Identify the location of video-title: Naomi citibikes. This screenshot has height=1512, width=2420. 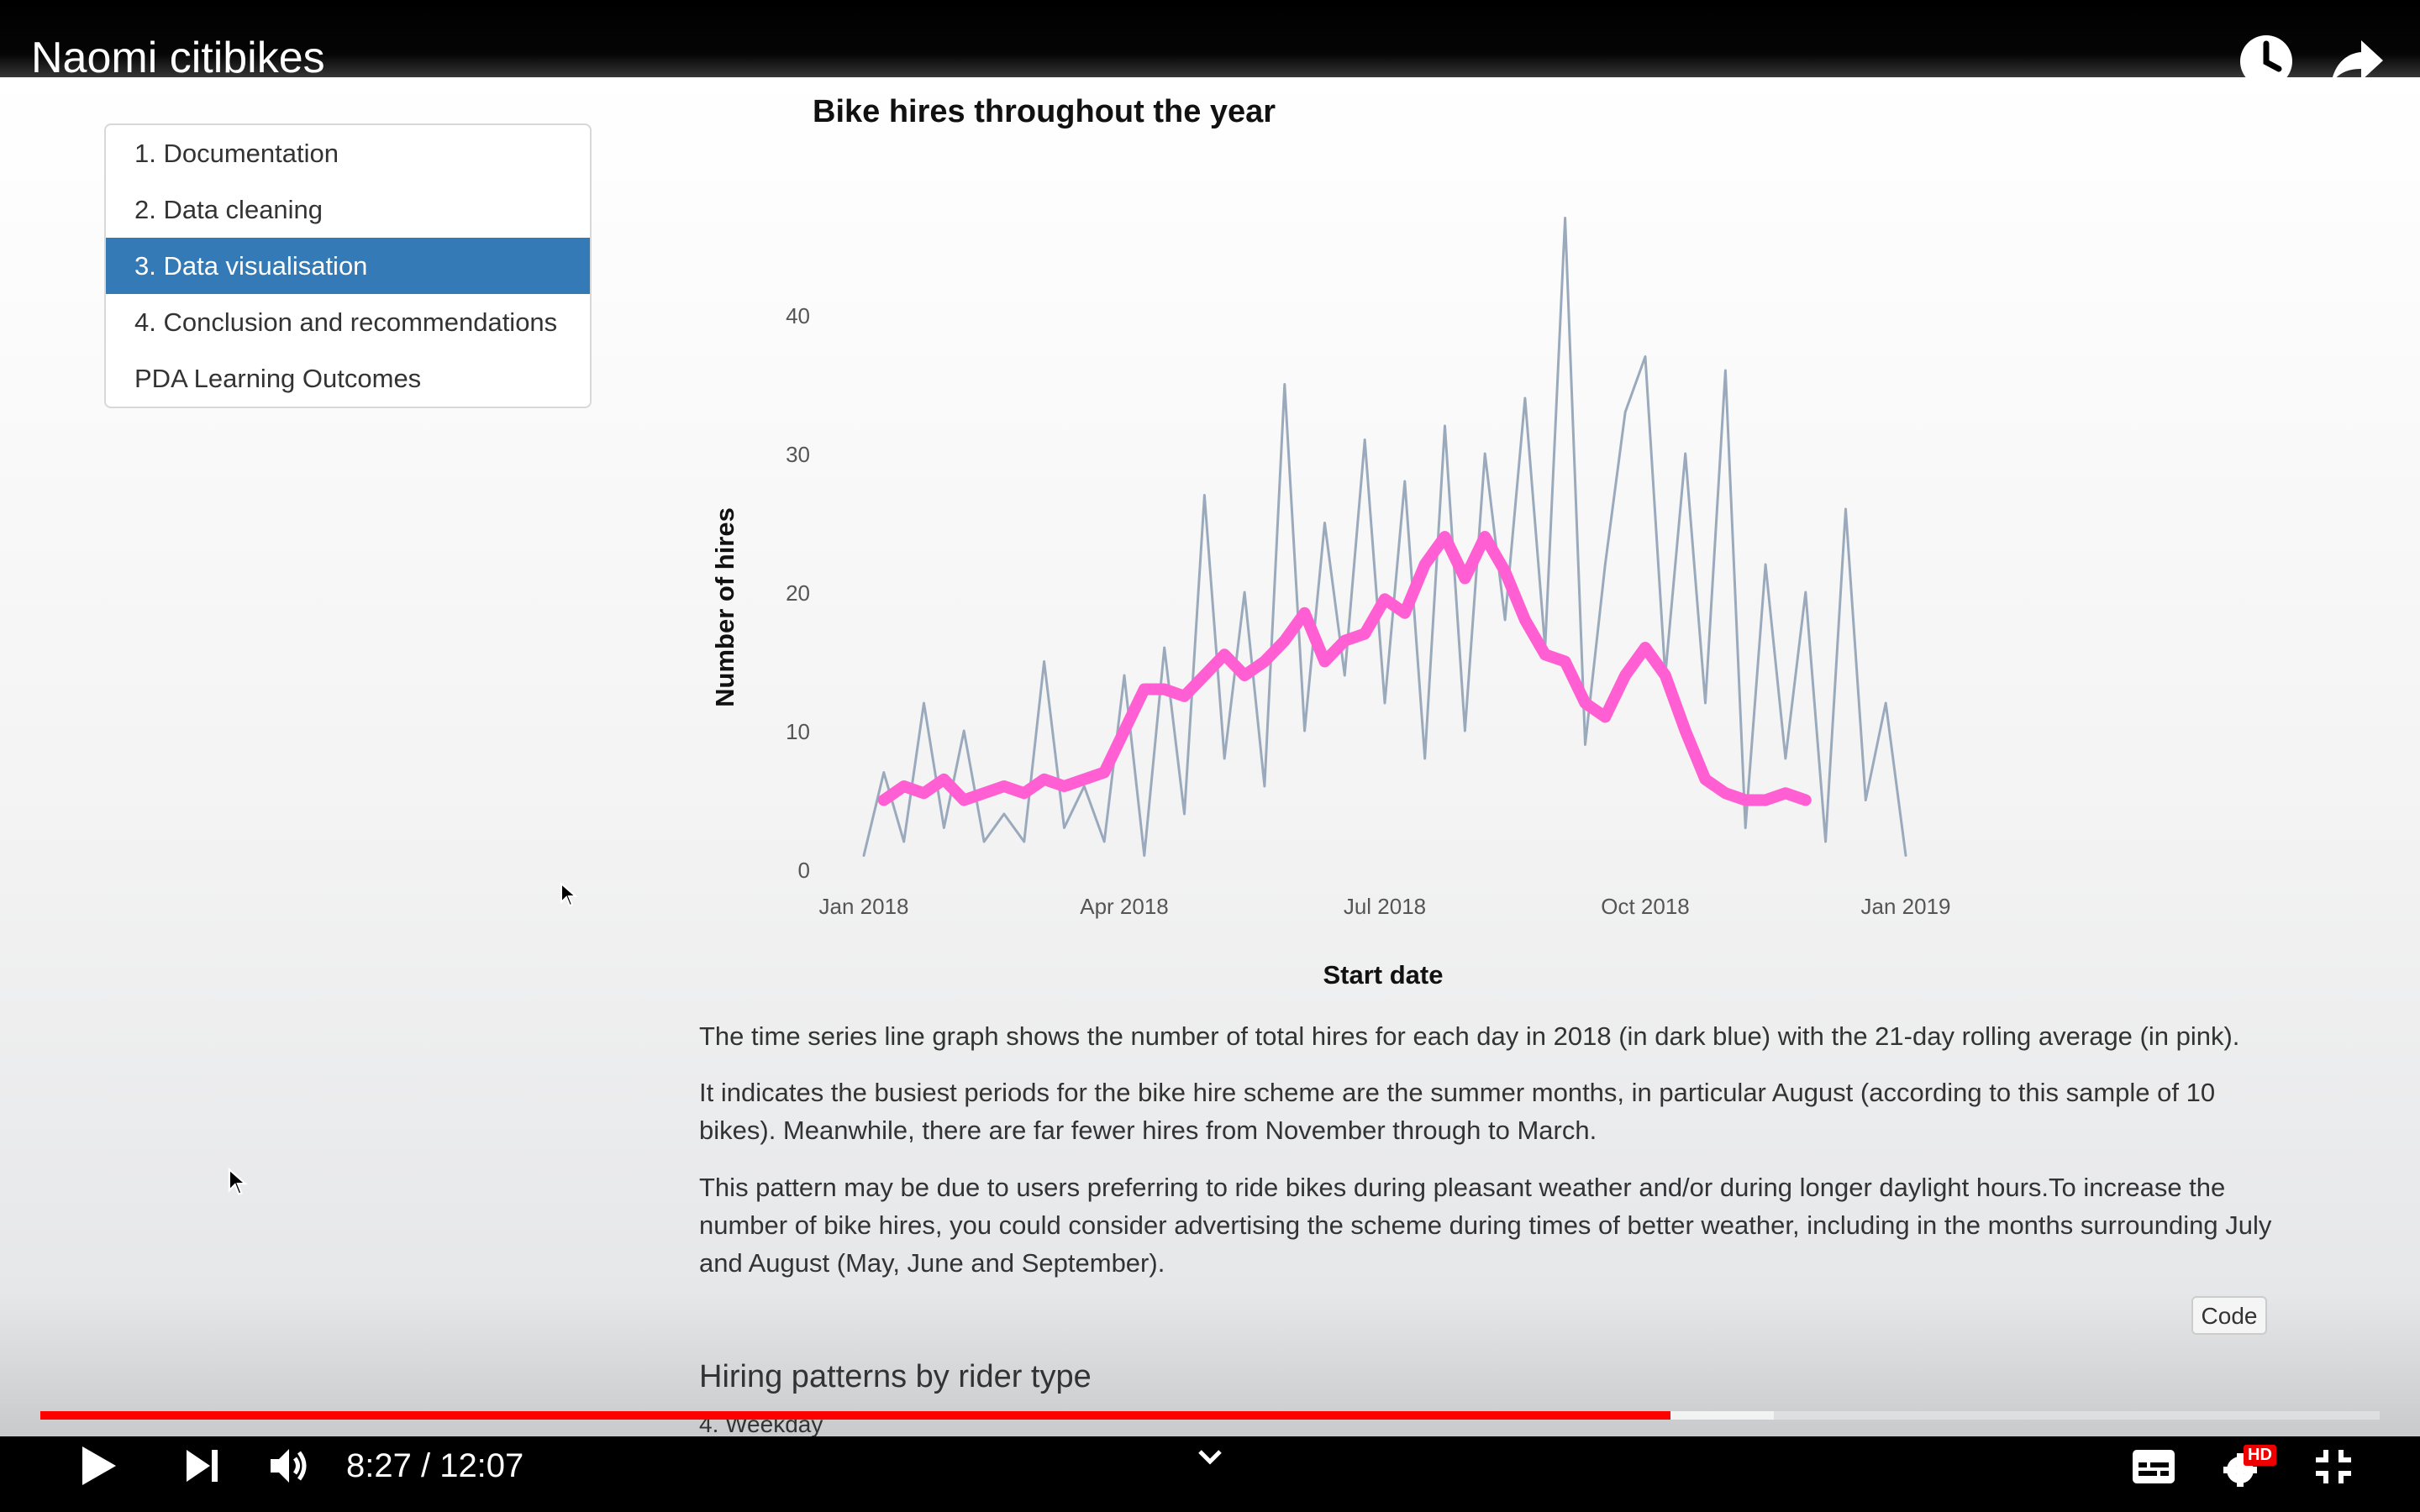
(178, 58).